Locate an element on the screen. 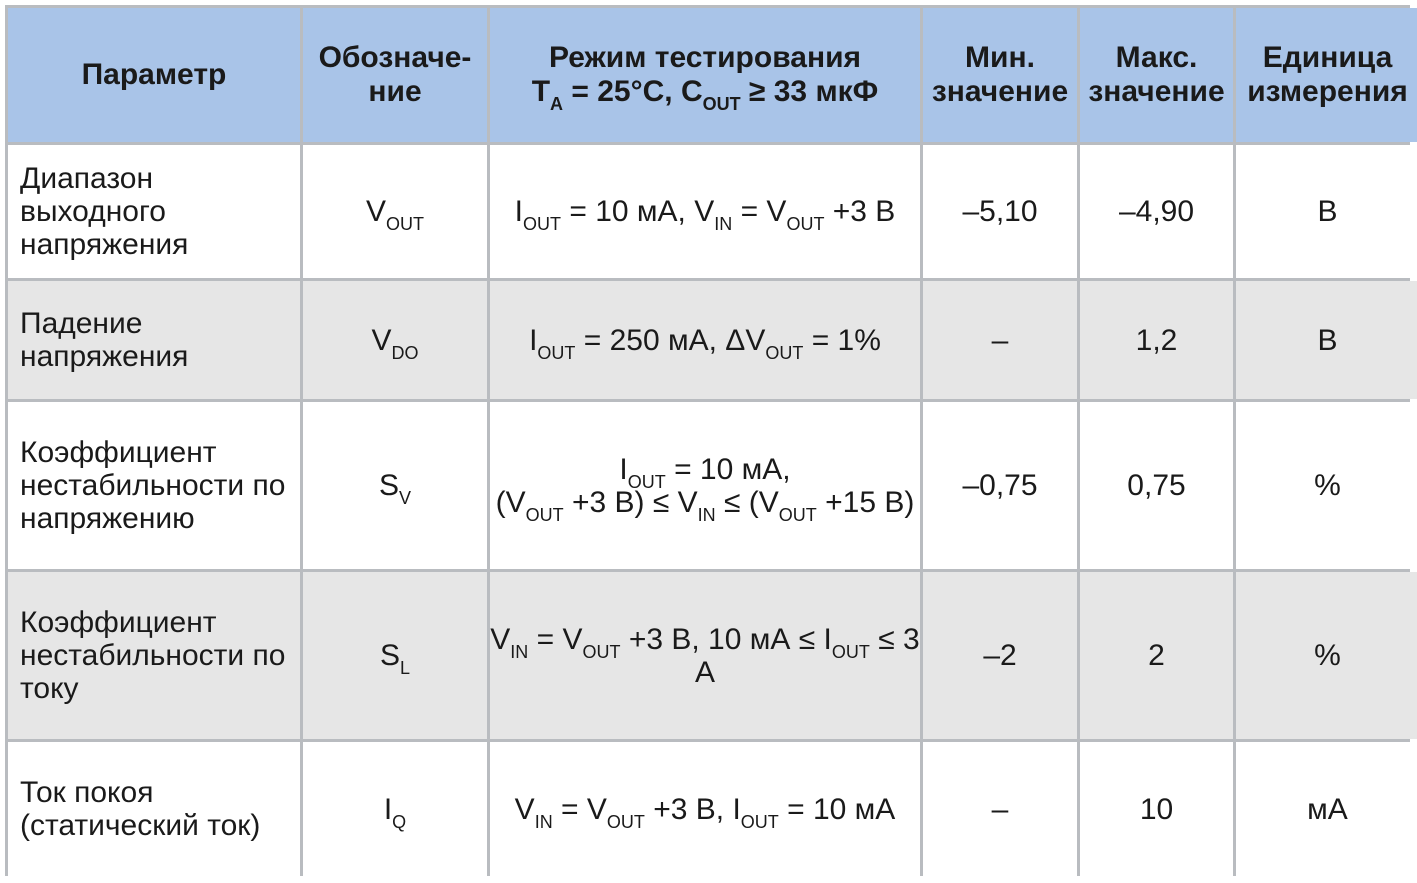 This screenshot has width=1417, height=883. condition-cell: VIN = VOUT +3 В, IOUT = 10 мА is located at coordinates (705, 809).